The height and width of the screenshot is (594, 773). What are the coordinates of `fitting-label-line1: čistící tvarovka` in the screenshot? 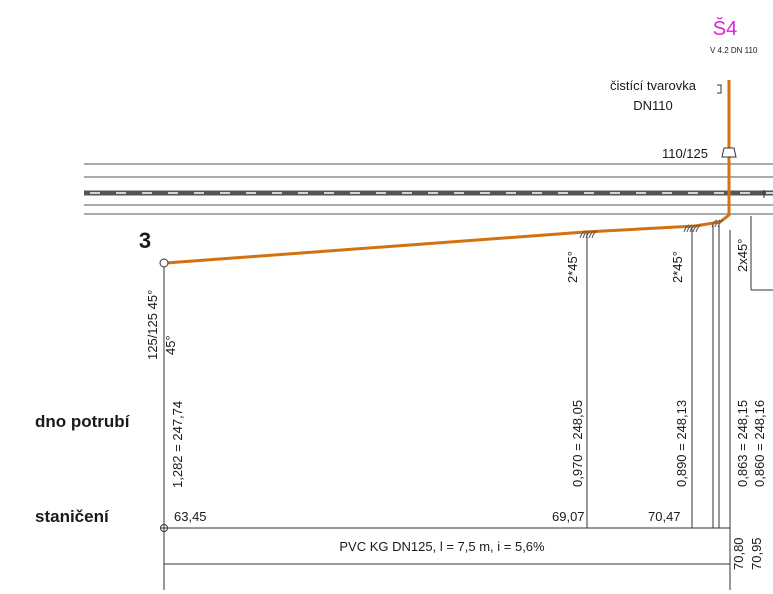 It's located at (653, 85).